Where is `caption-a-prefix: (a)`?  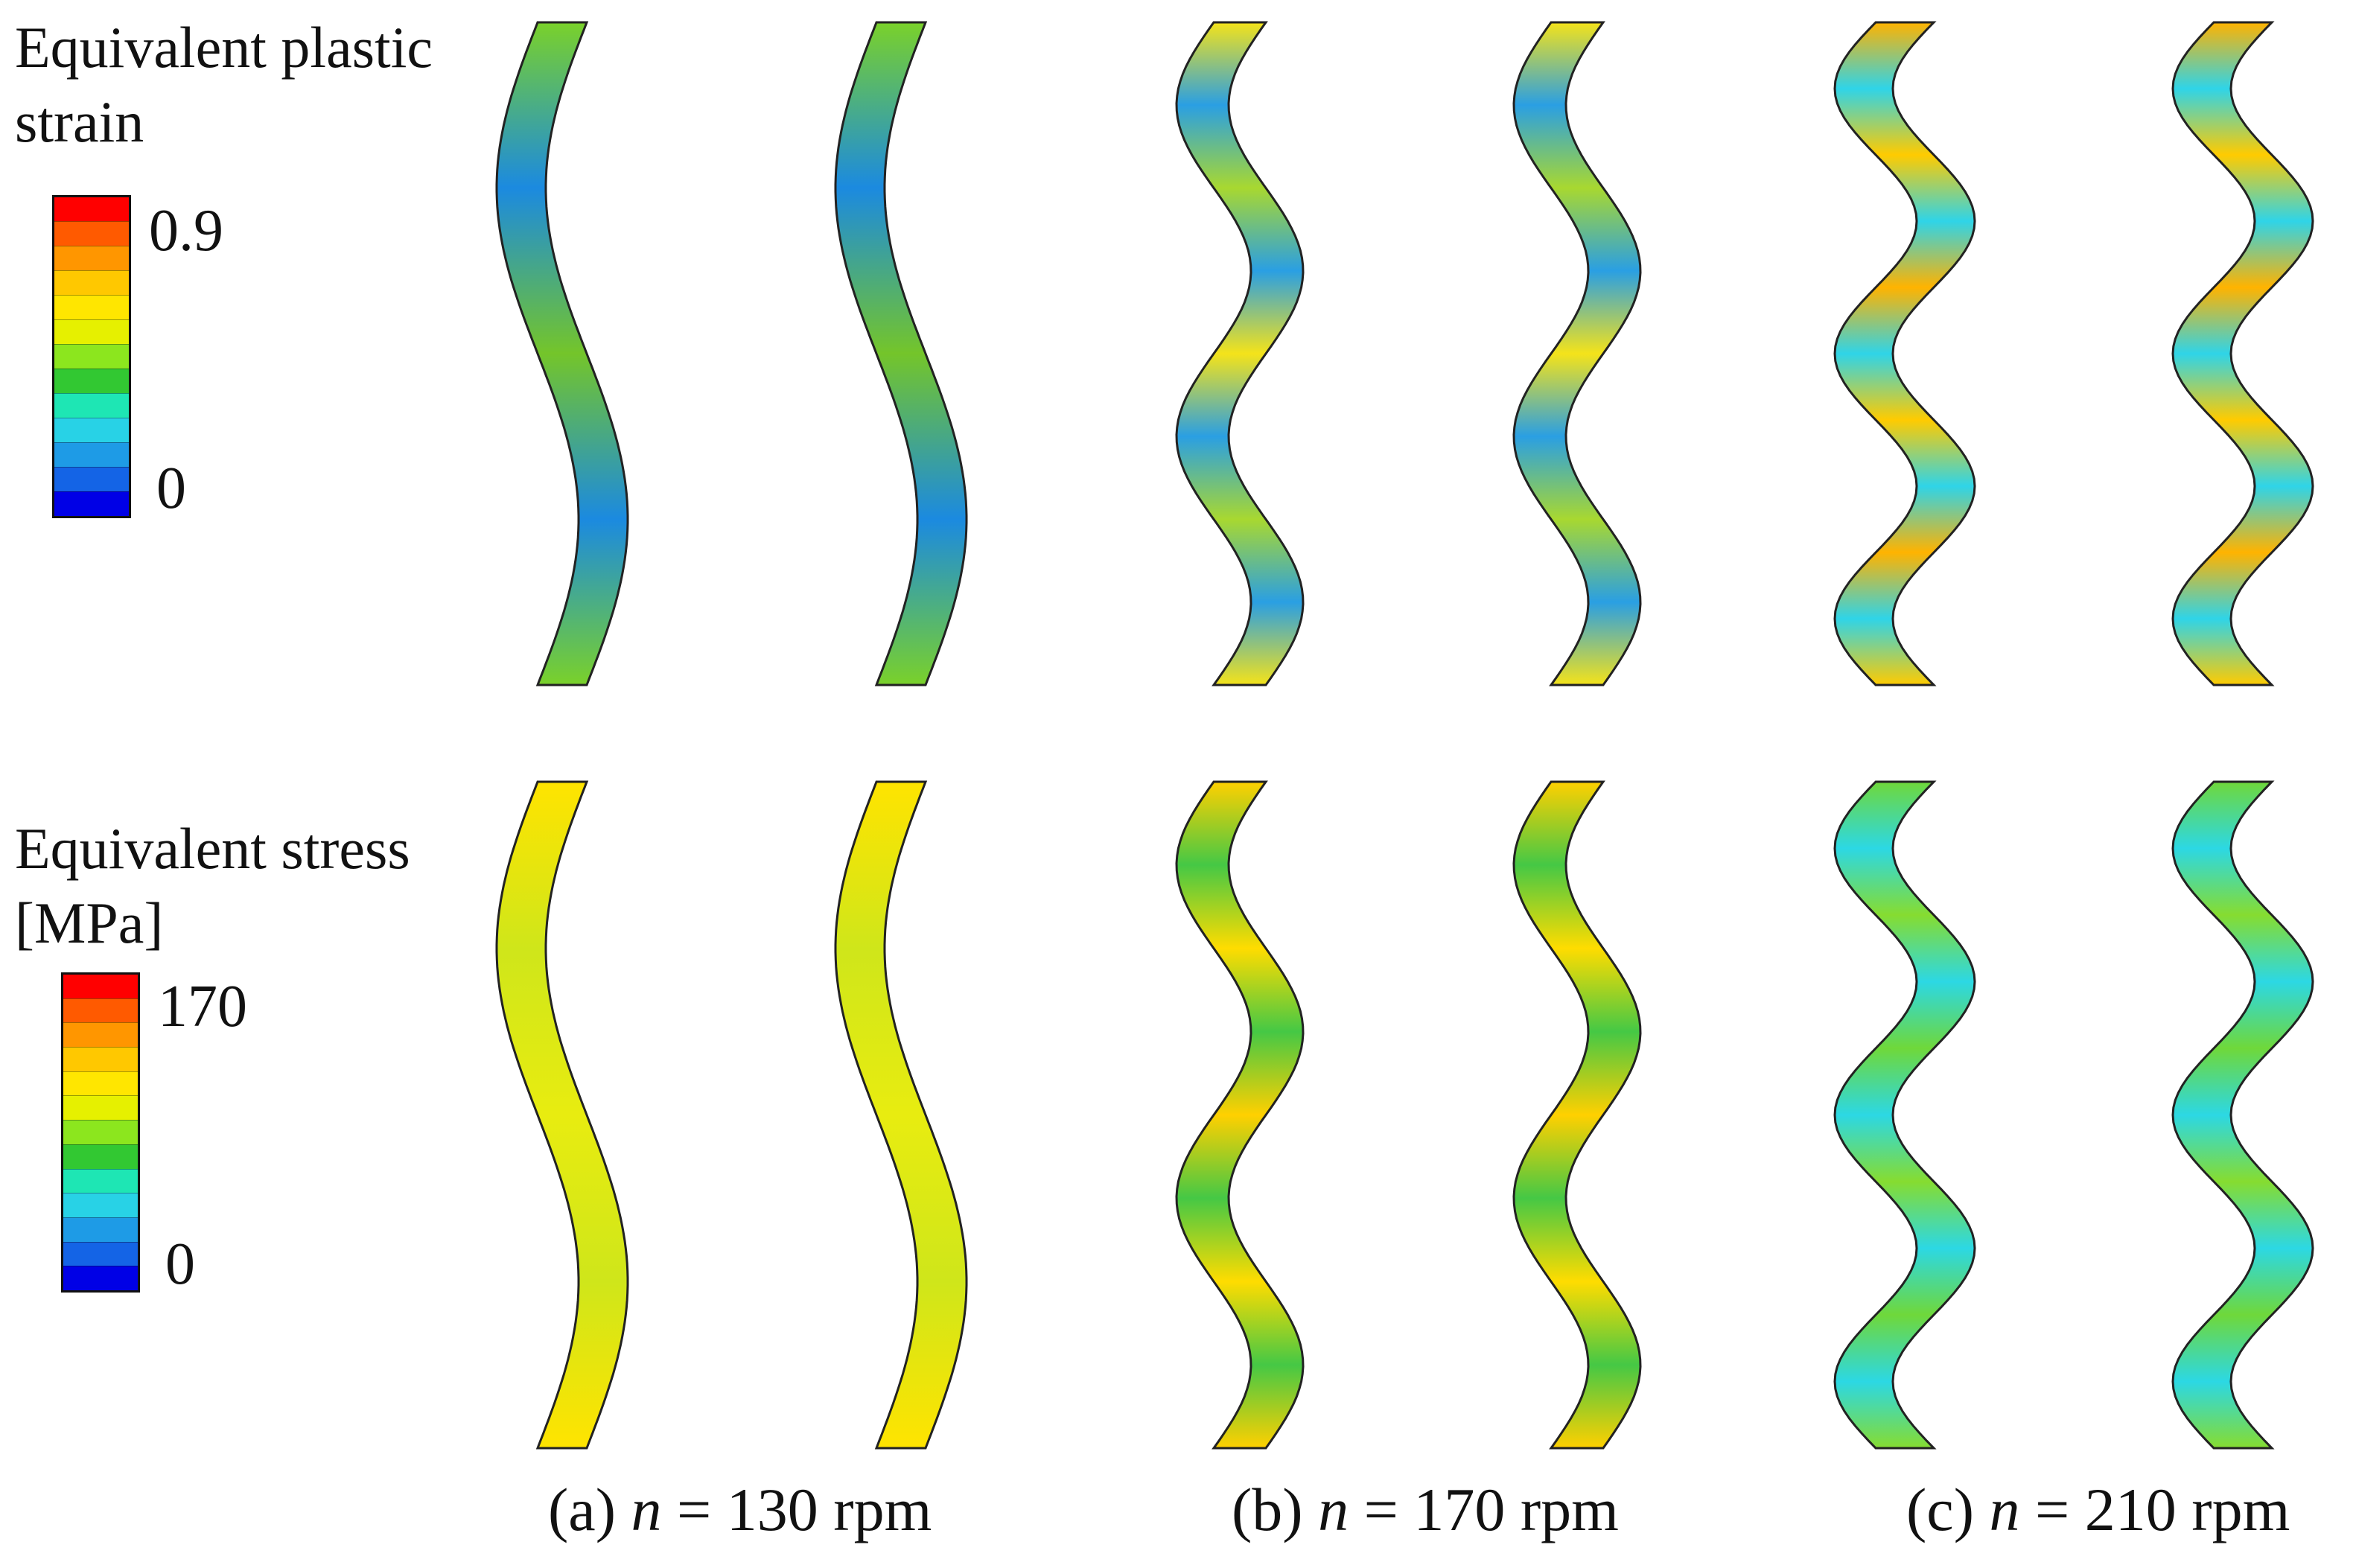 caption-a-prefix: (a) is located at coordinates (589, 1509).